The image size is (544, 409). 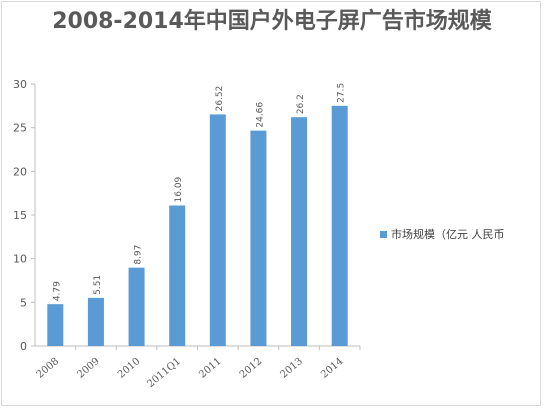 What do you see at coordinates (20, 171) in the screenshot?
I see `y-tick-label: 20` at bounding box center [20, 171].